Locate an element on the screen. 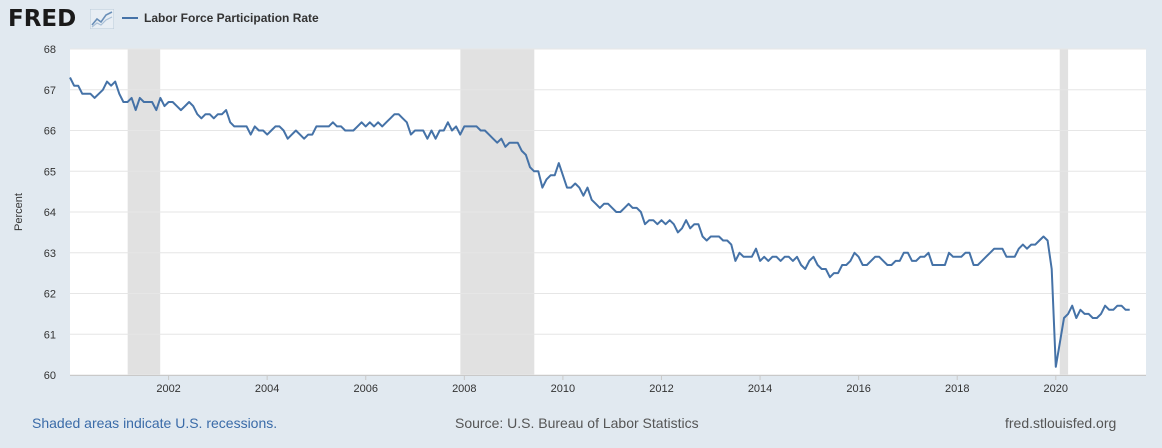 This screenshot has height=448, width=1162. x-tick-label: 2016 is located at coordinates (858, 389).